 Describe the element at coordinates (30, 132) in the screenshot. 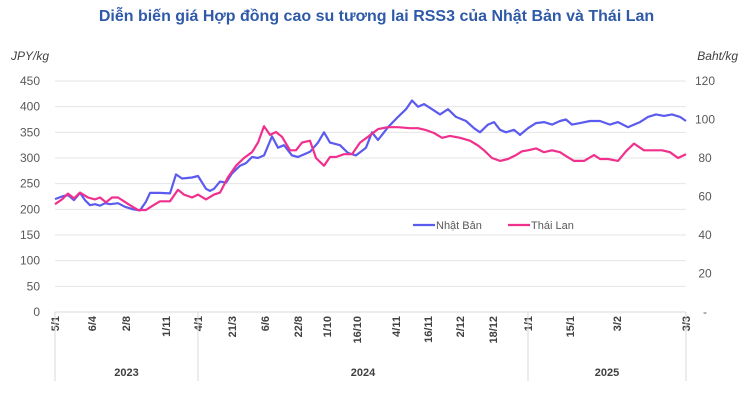

I see `left-tick-label: 350` at that location.